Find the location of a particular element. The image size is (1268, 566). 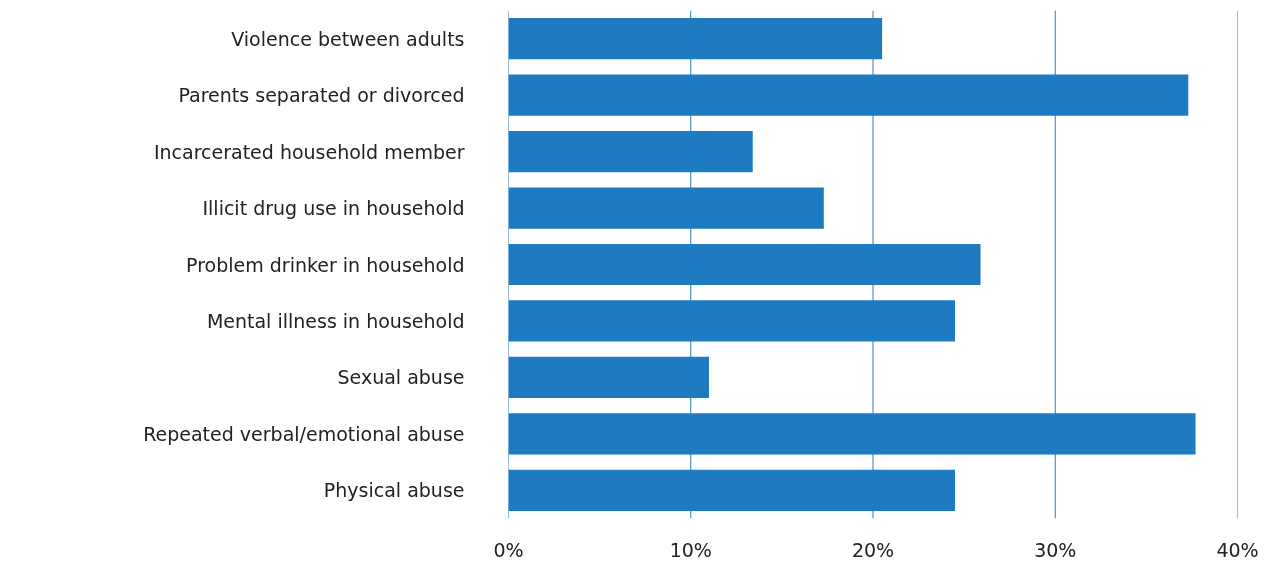

y-tick-label: Illicit drug use in household is located at coordinates (333, 208).